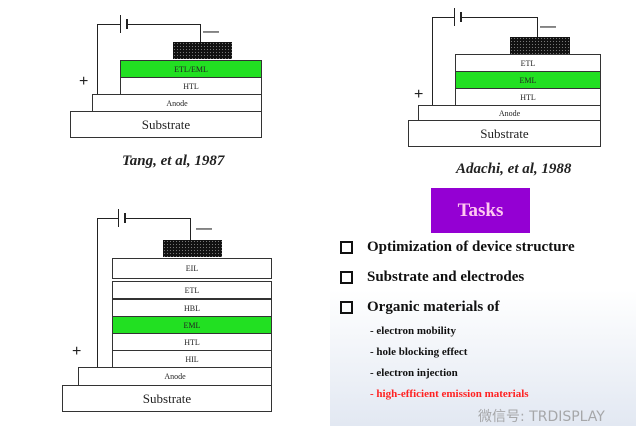 Image resolution: width=640 pixels, height=428 pixels. I want to click on caption: Tang, et al, 1987, so click(173, 161).